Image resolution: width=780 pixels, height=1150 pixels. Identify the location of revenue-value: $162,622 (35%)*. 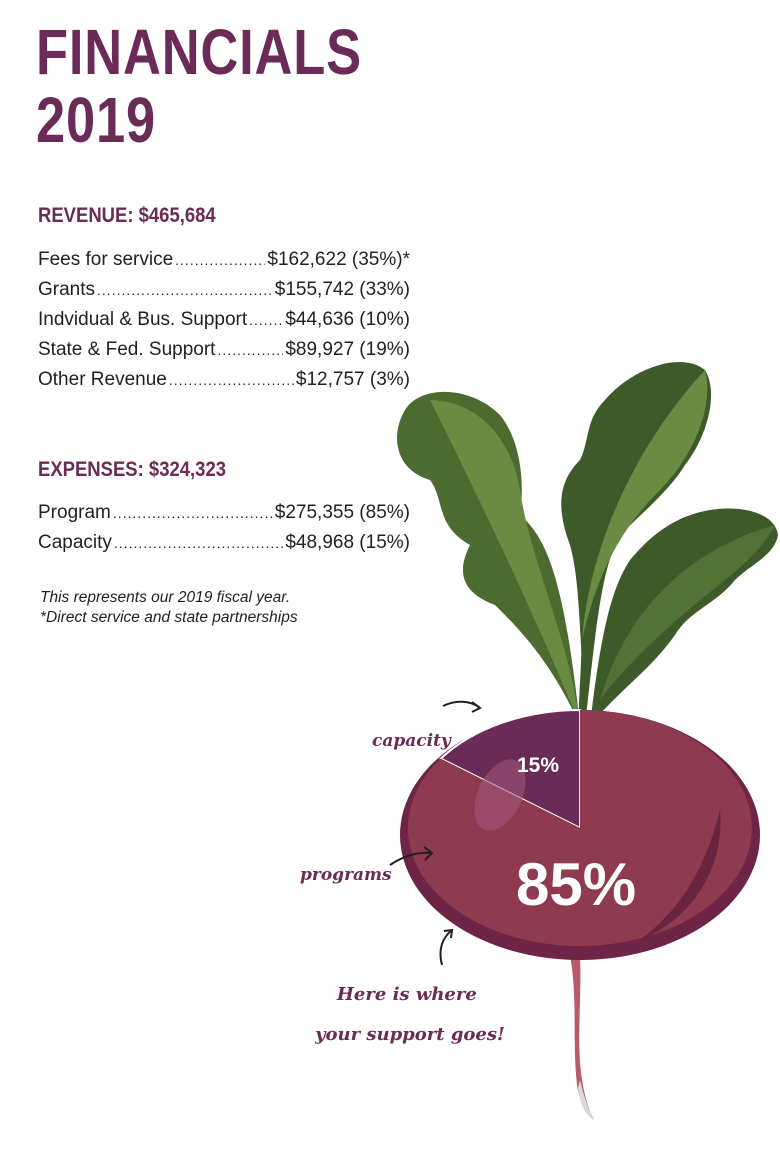
(338, 259).